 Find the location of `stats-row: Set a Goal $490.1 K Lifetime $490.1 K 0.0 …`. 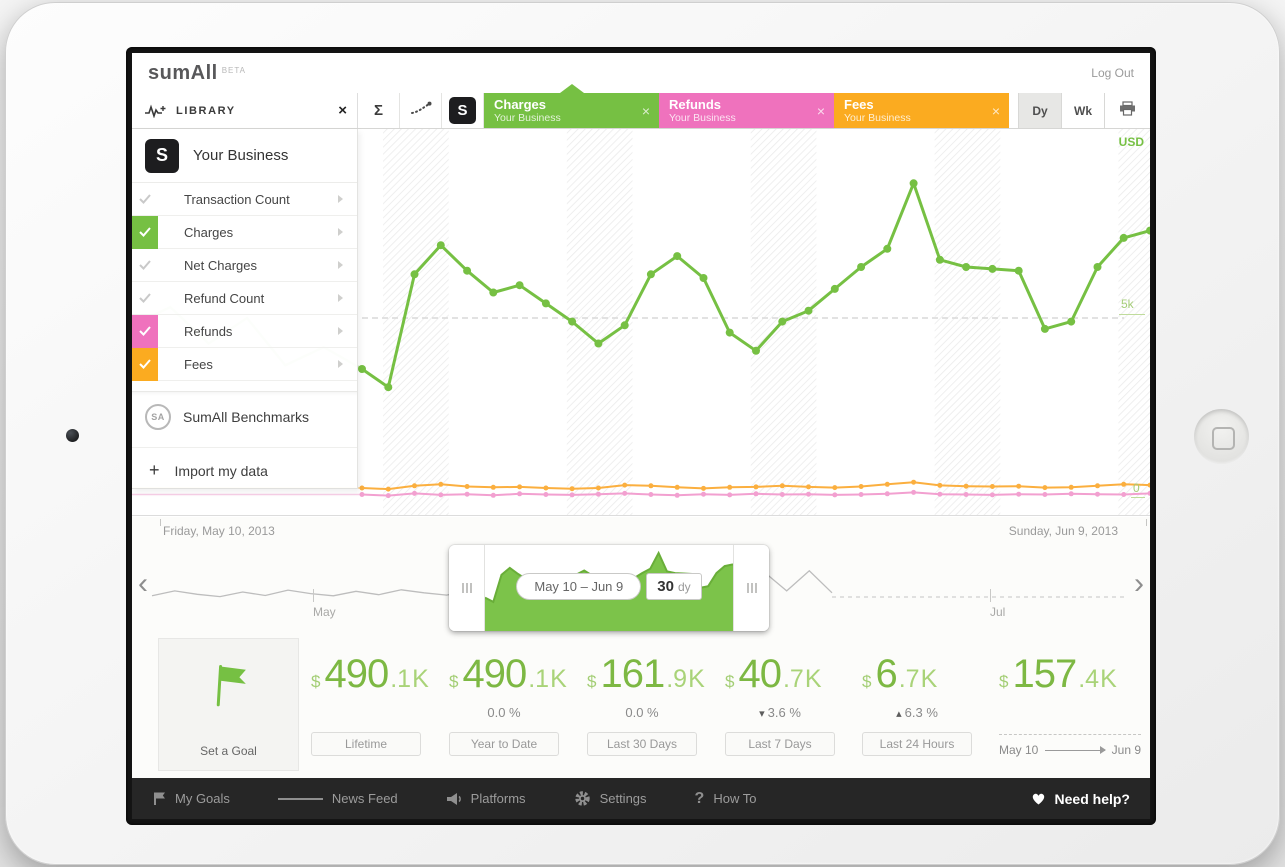

stats-row: Set a Goal $490.1 K Lifetime $490.1 K 0.0 … is located at coordinates (641, 708).